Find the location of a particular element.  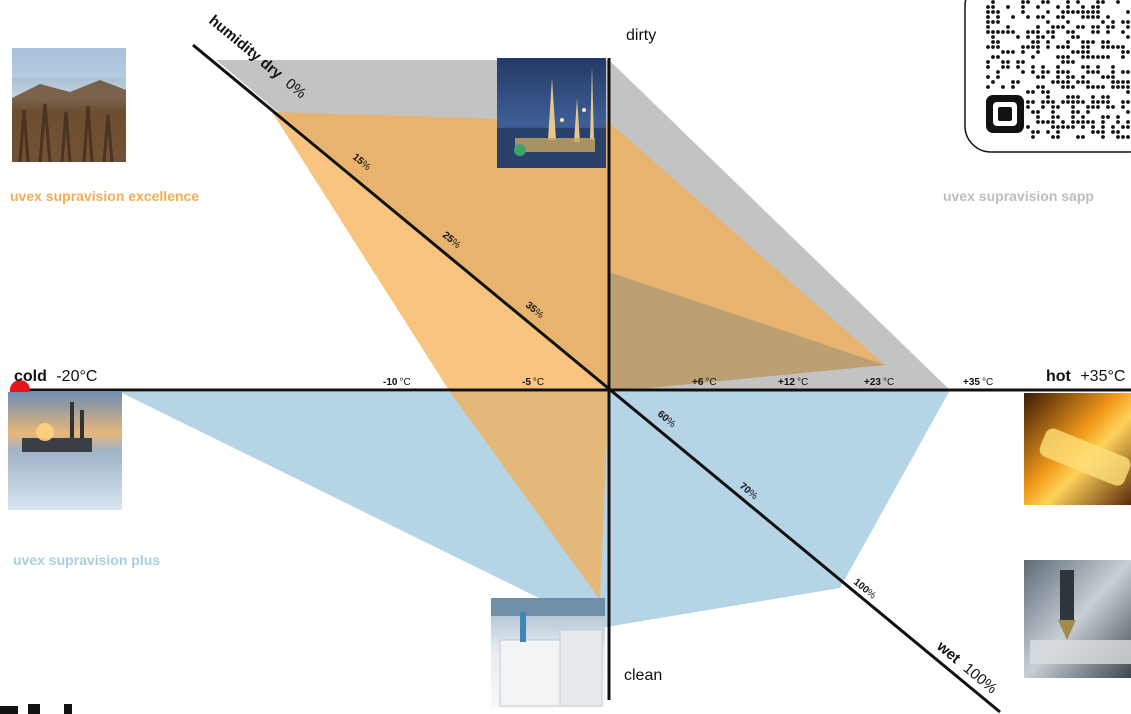

temp-tick: +6 °C is located at coordinates (704, 382).